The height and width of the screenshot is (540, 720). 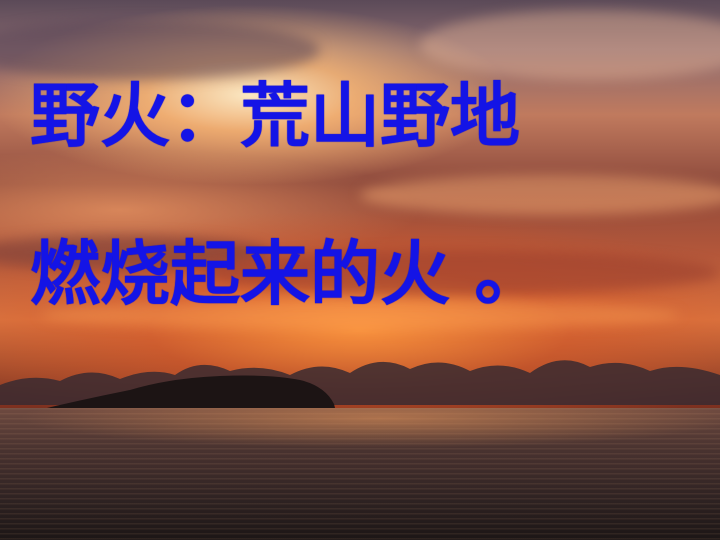 I want to click on caption-line-1: 野火：荒山野地, so click(x=275, y=116).